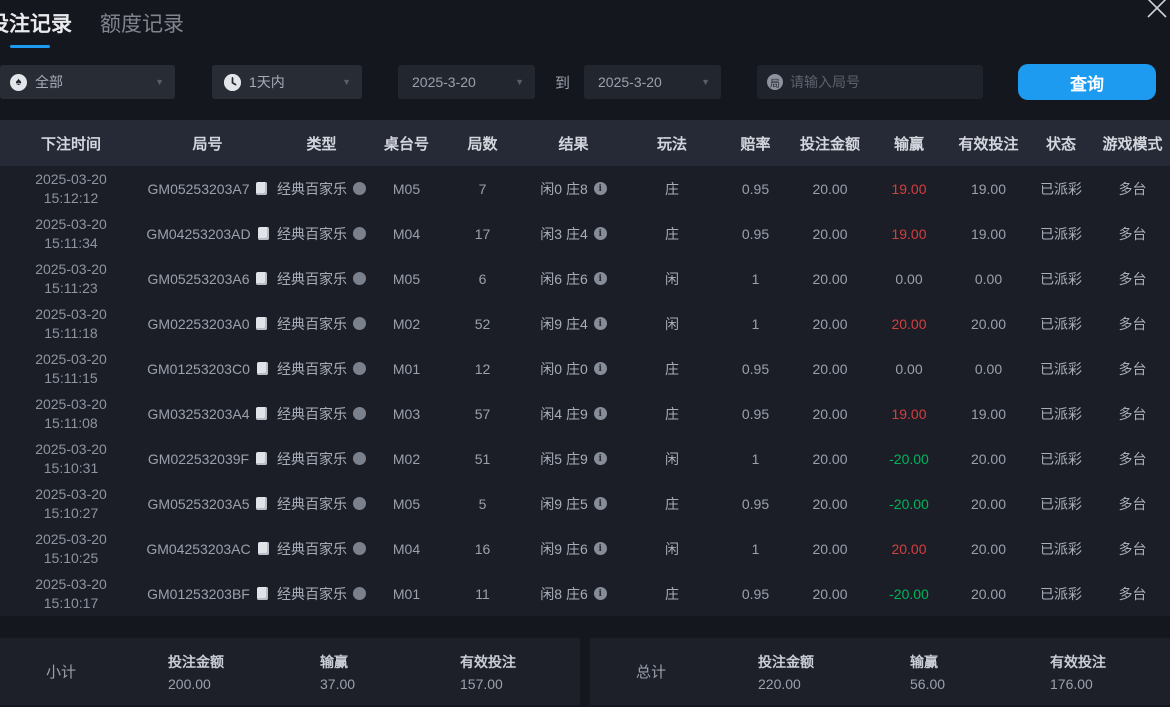 This screenshot has height=707, width=1170. I want to click on result-cell: 闲0 庄0 i, so click(573, 368).